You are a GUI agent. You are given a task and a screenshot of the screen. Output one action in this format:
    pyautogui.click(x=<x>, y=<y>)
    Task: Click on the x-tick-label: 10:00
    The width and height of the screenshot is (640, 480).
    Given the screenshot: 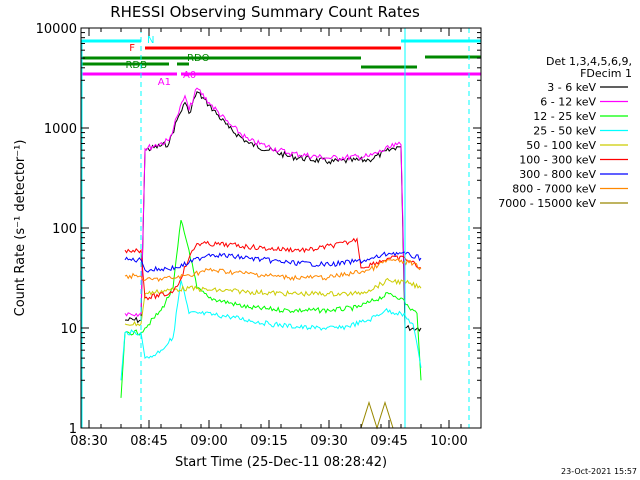 What is the action you would take?
    pyautogui.click(x=448, y=441)
    